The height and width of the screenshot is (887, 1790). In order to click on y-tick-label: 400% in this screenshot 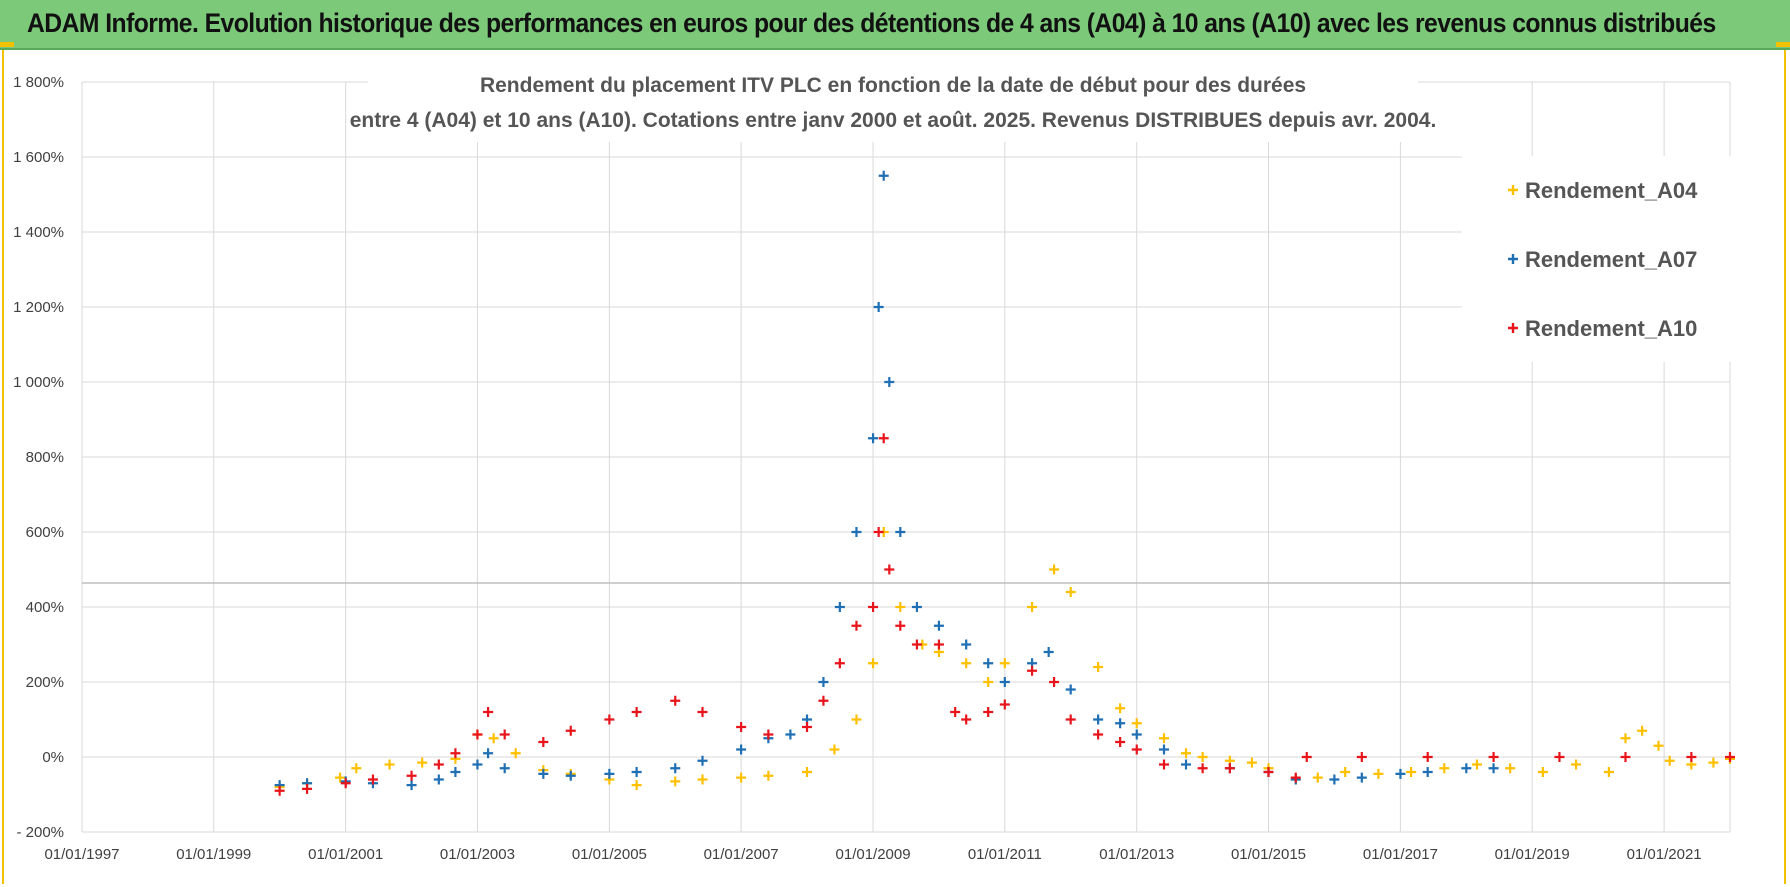, I will do `click(45, 607)`.